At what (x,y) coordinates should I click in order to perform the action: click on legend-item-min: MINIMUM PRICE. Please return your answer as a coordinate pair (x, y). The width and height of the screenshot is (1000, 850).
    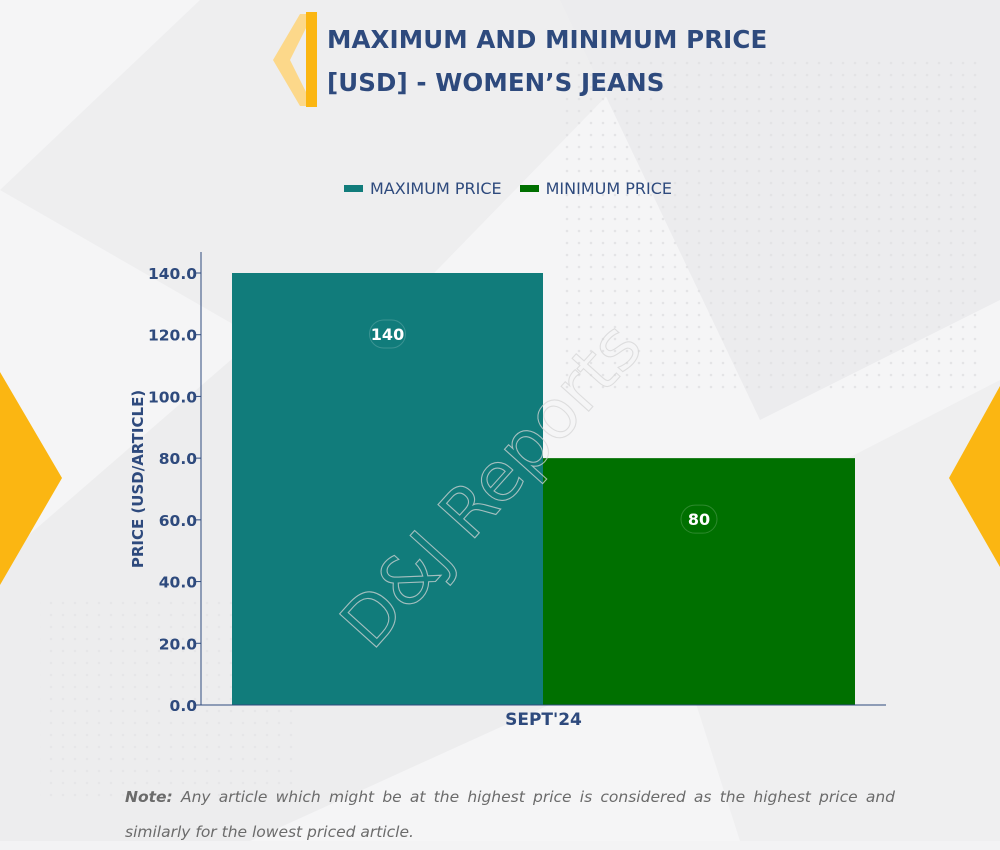
    Looking at the image, I should click on (595, 188).